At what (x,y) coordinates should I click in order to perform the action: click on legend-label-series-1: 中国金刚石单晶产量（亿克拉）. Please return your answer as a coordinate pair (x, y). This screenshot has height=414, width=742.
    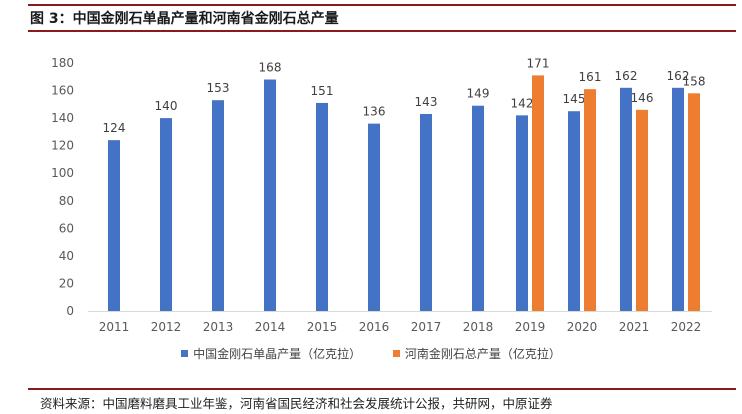
    Looking at the image, I should click on (277, 354).